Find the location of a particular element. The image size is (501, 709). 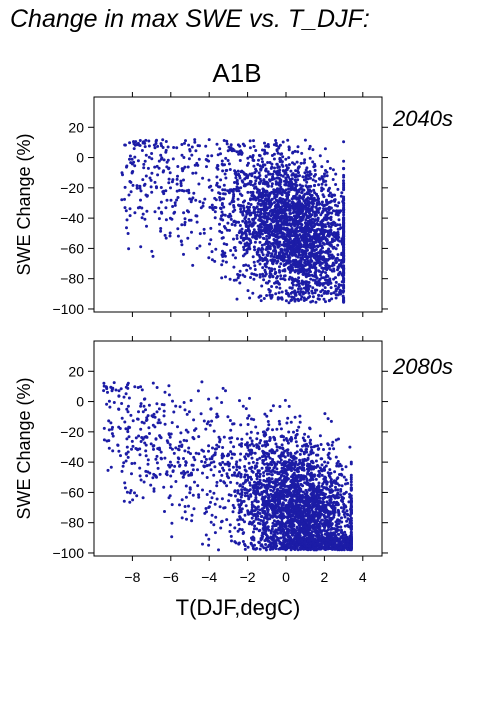

y-tick-label: −40 is located at coordinates (72, 218).